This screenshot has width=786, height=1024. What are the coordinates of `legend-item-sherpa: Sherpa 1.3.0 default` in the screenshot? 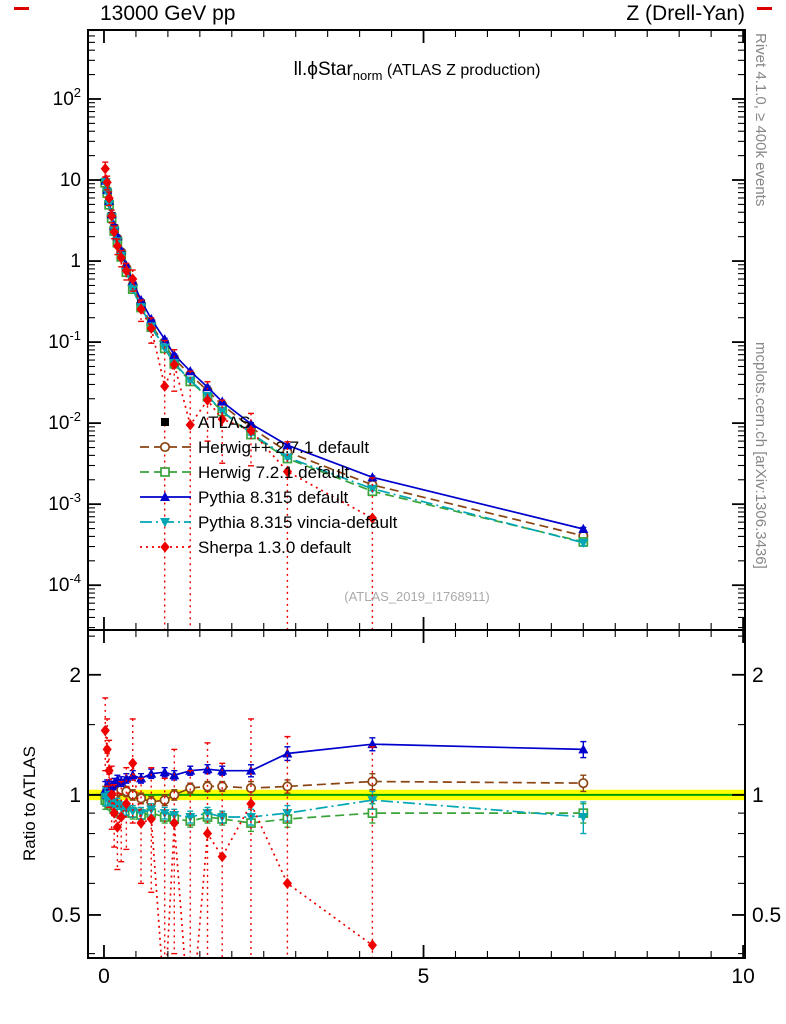 It's located at (245, 547).